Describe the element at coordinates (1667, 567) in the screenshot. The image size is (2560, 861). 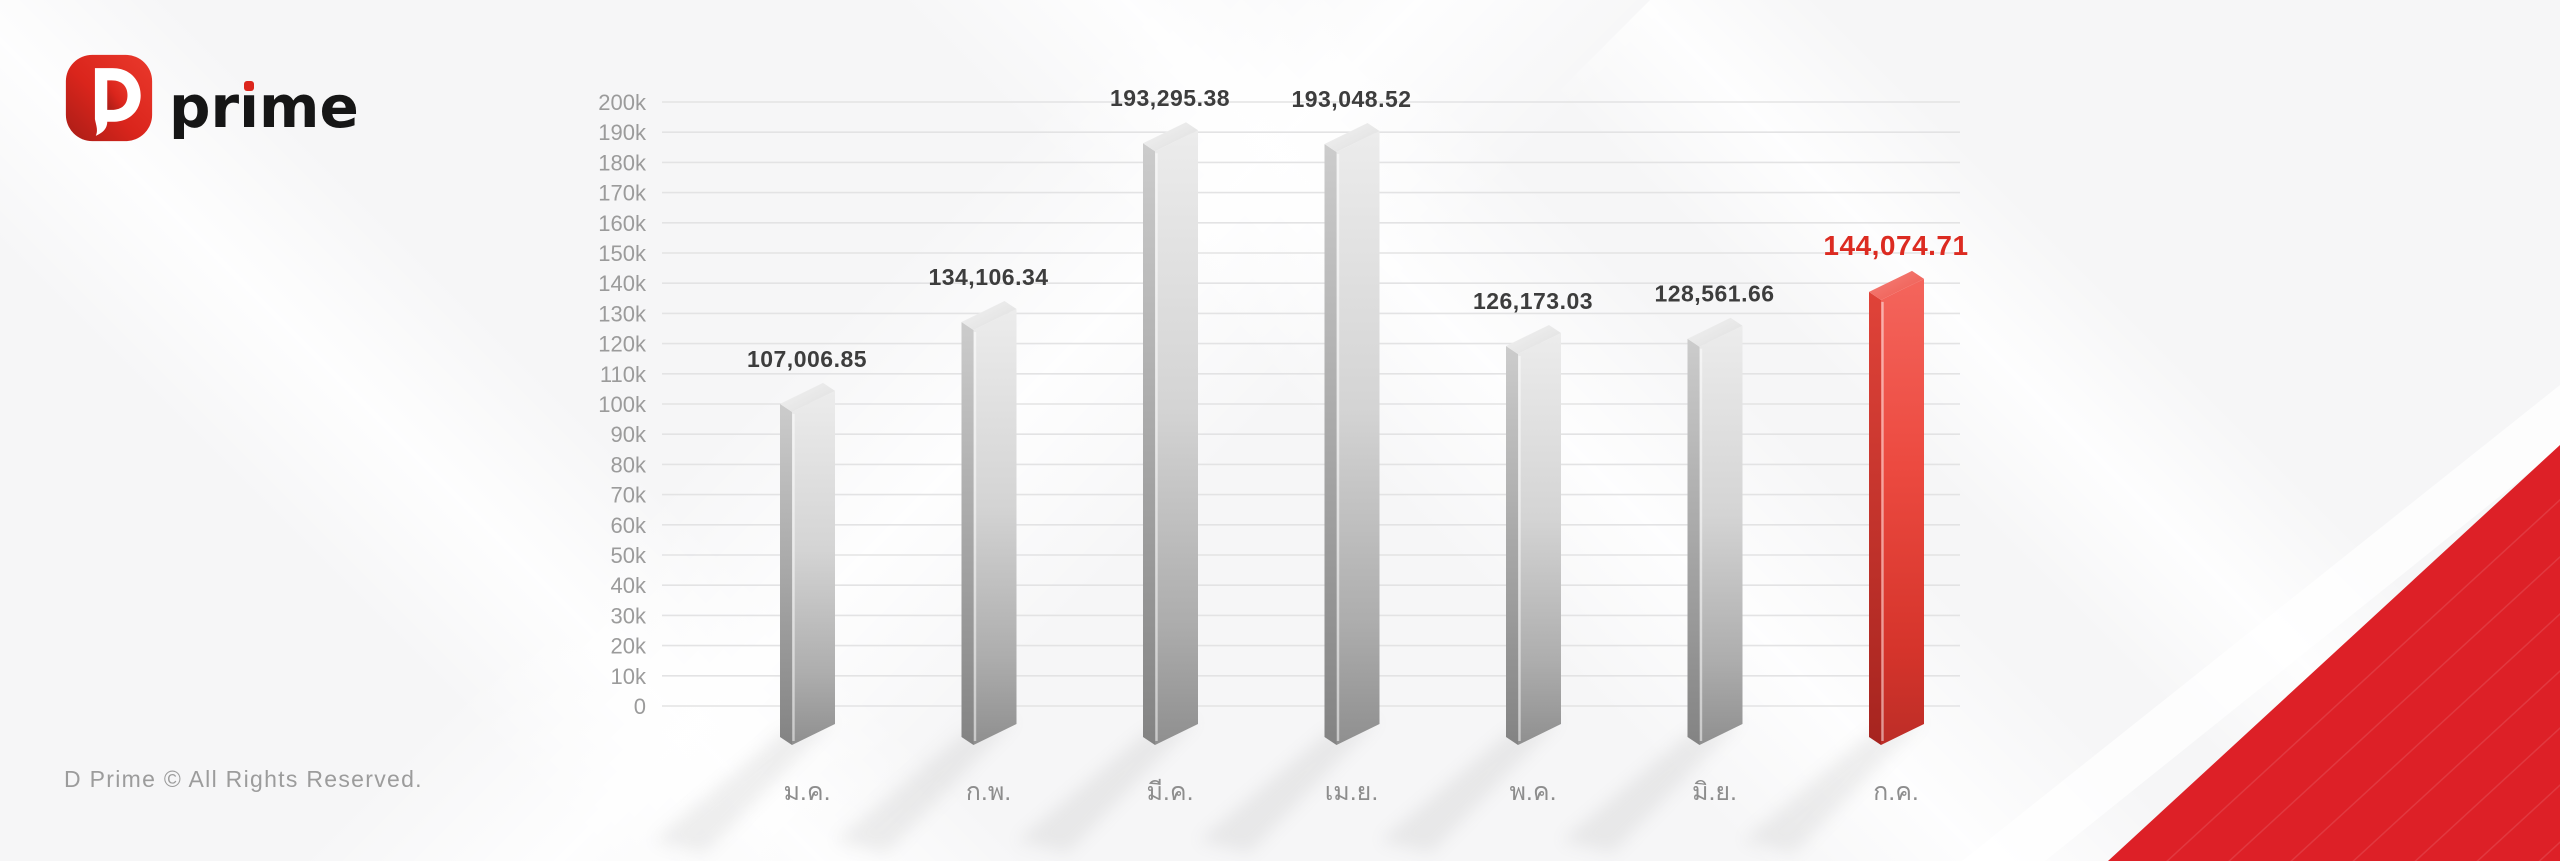
I see `bar-column: 128,561.66 มิ.ย.` at that location.